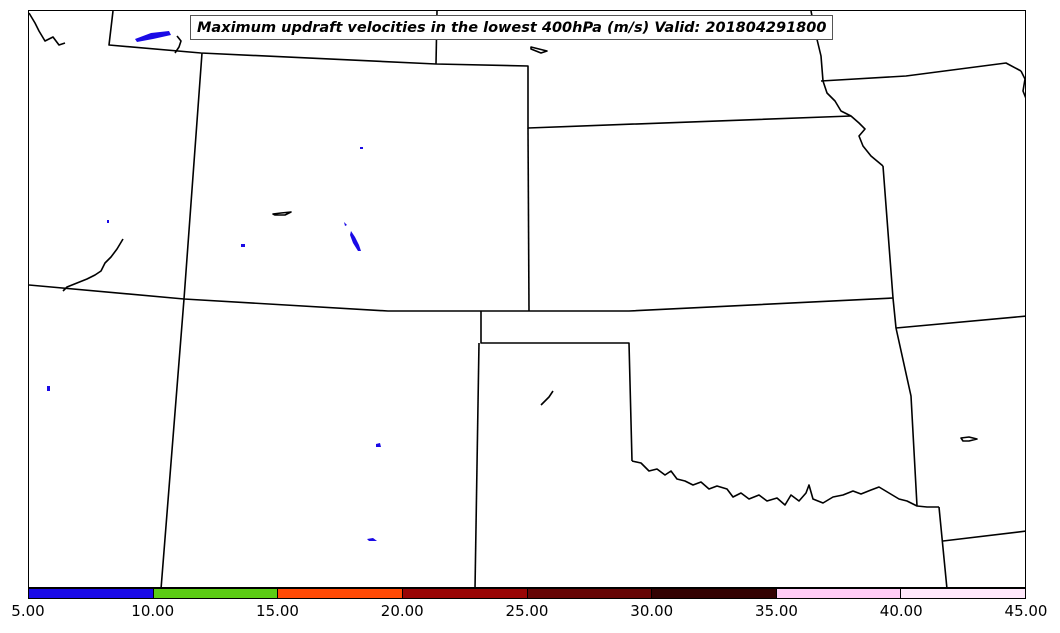 Image resolution: width=1060 pixels, height=633 pixels. I want to click on missouri-river-border, so click(847, 89).